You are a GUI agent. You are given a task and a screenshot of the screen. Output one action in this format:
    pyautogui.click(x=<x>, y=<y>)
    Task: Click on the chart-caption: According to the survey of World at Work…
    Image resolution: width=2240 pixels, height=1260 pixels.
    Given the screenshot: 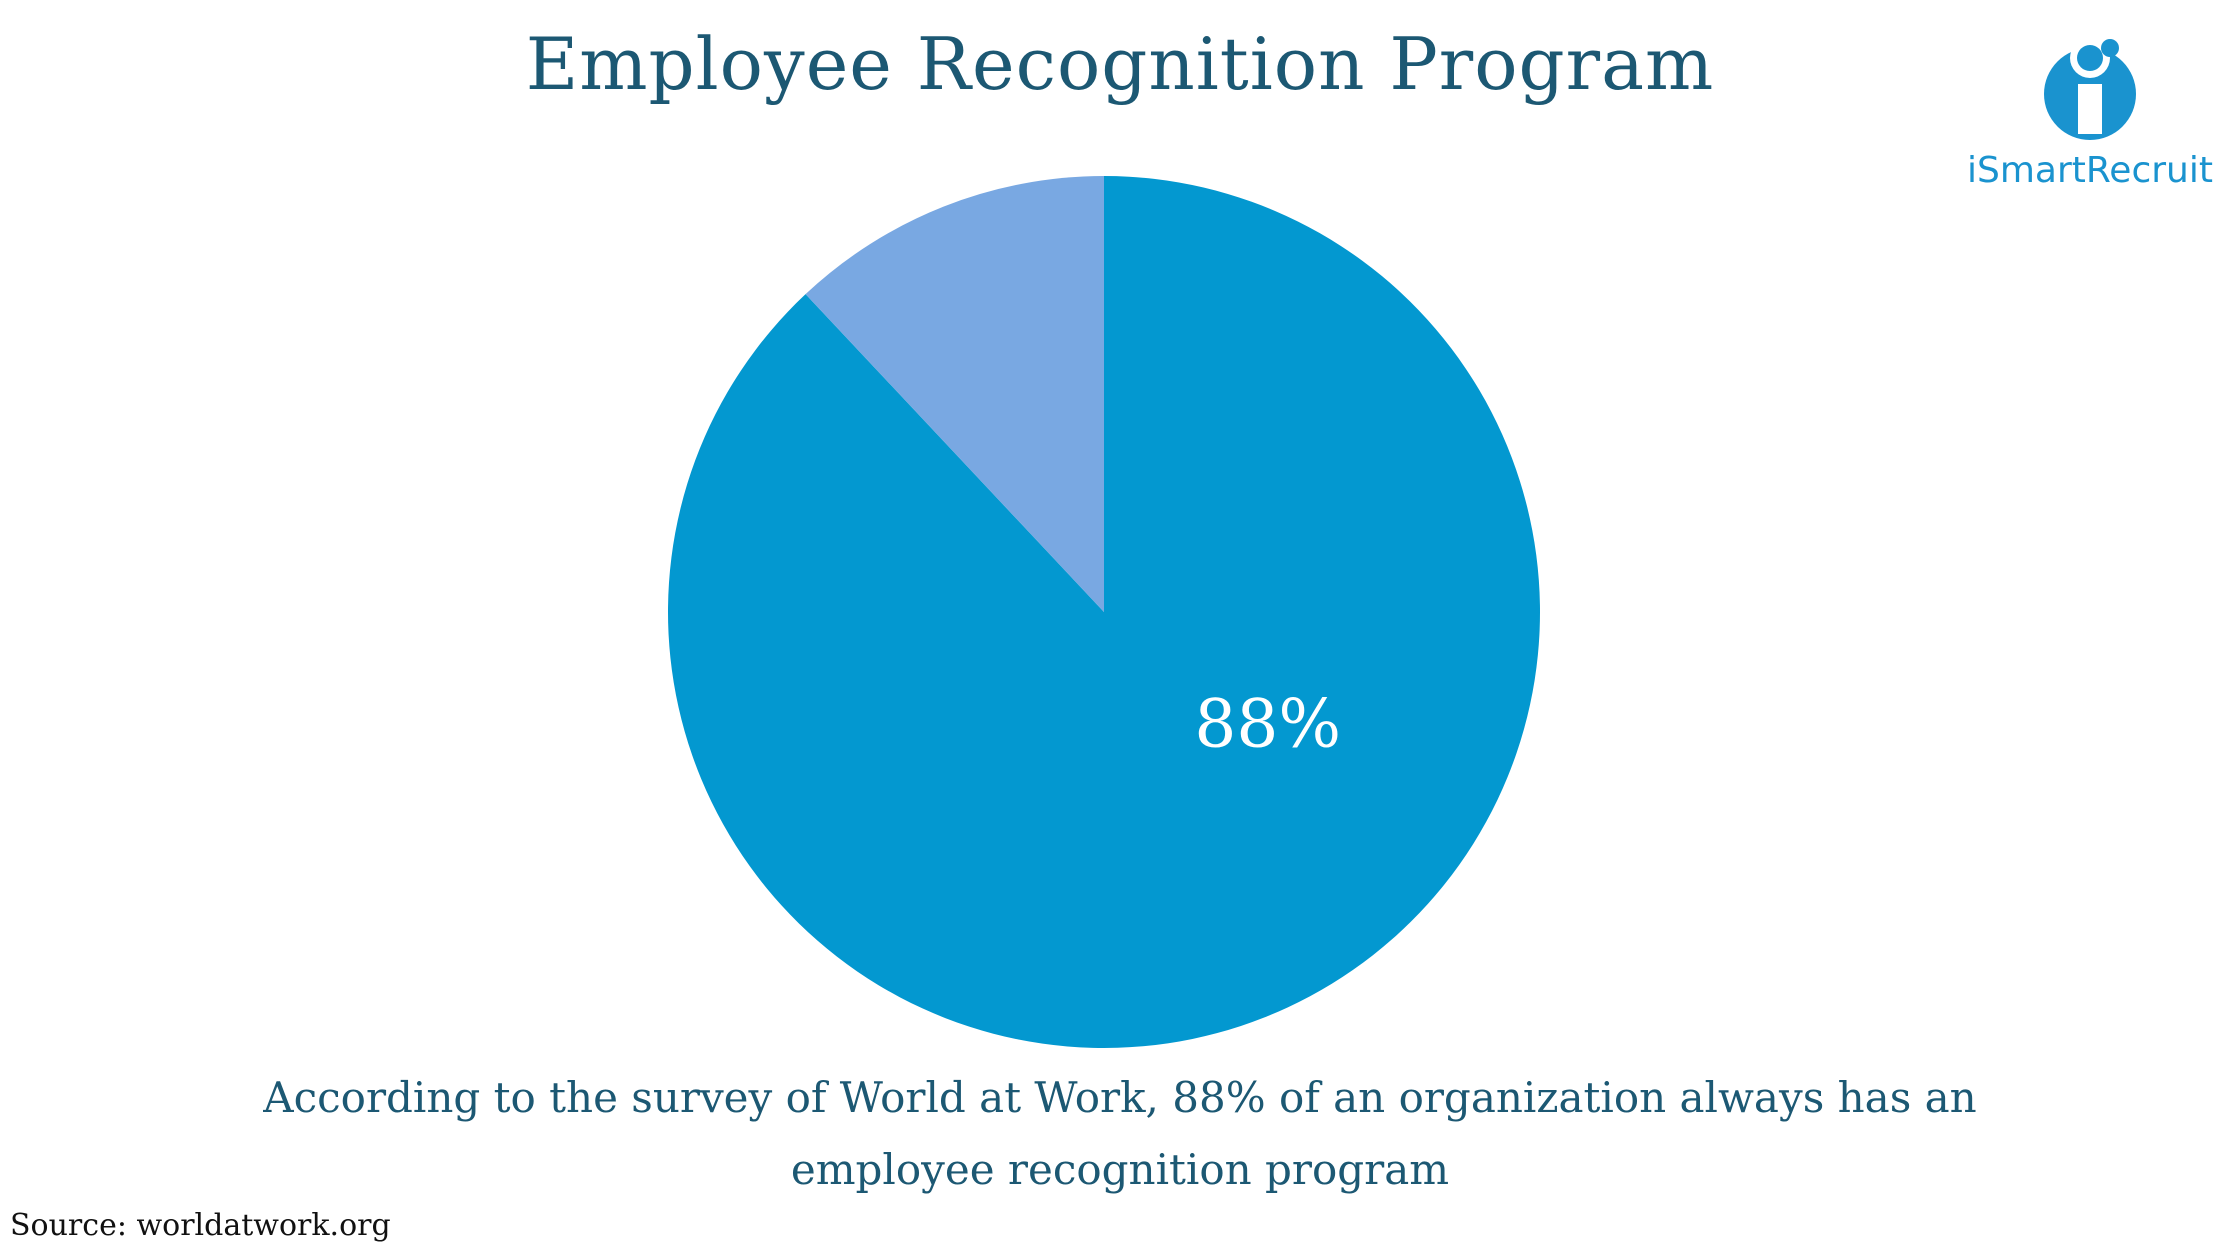 What is the action you would take?
    pyautogui.click(x=1120, y=1134)
    